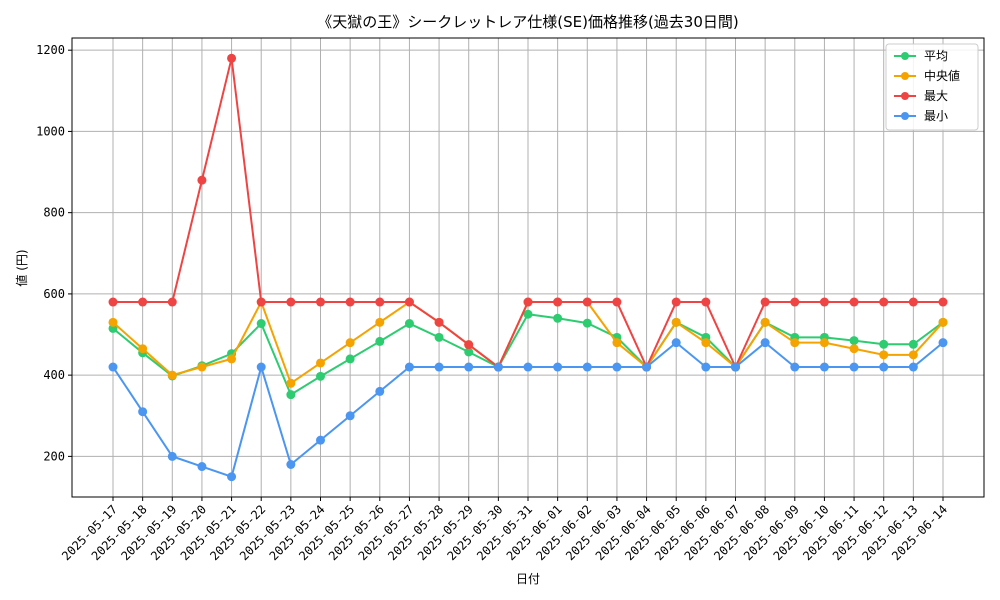 The height and width of the screenshot is (600, 1000). I want to click on y-tick-label: 600, so click(54, 294).